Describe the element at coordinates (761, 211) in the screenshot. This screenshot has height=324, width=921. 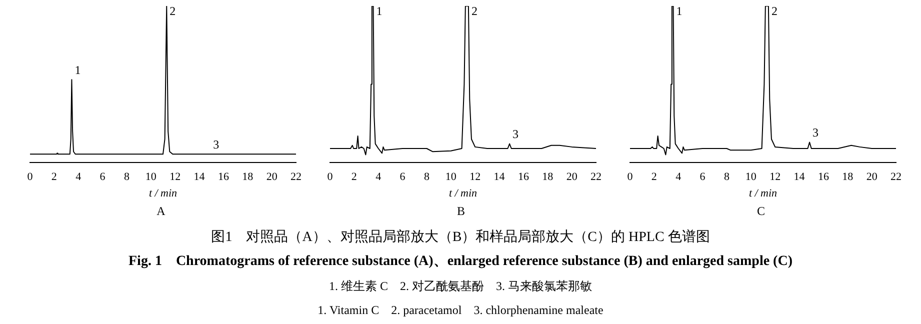
I see `text: C` at that location.